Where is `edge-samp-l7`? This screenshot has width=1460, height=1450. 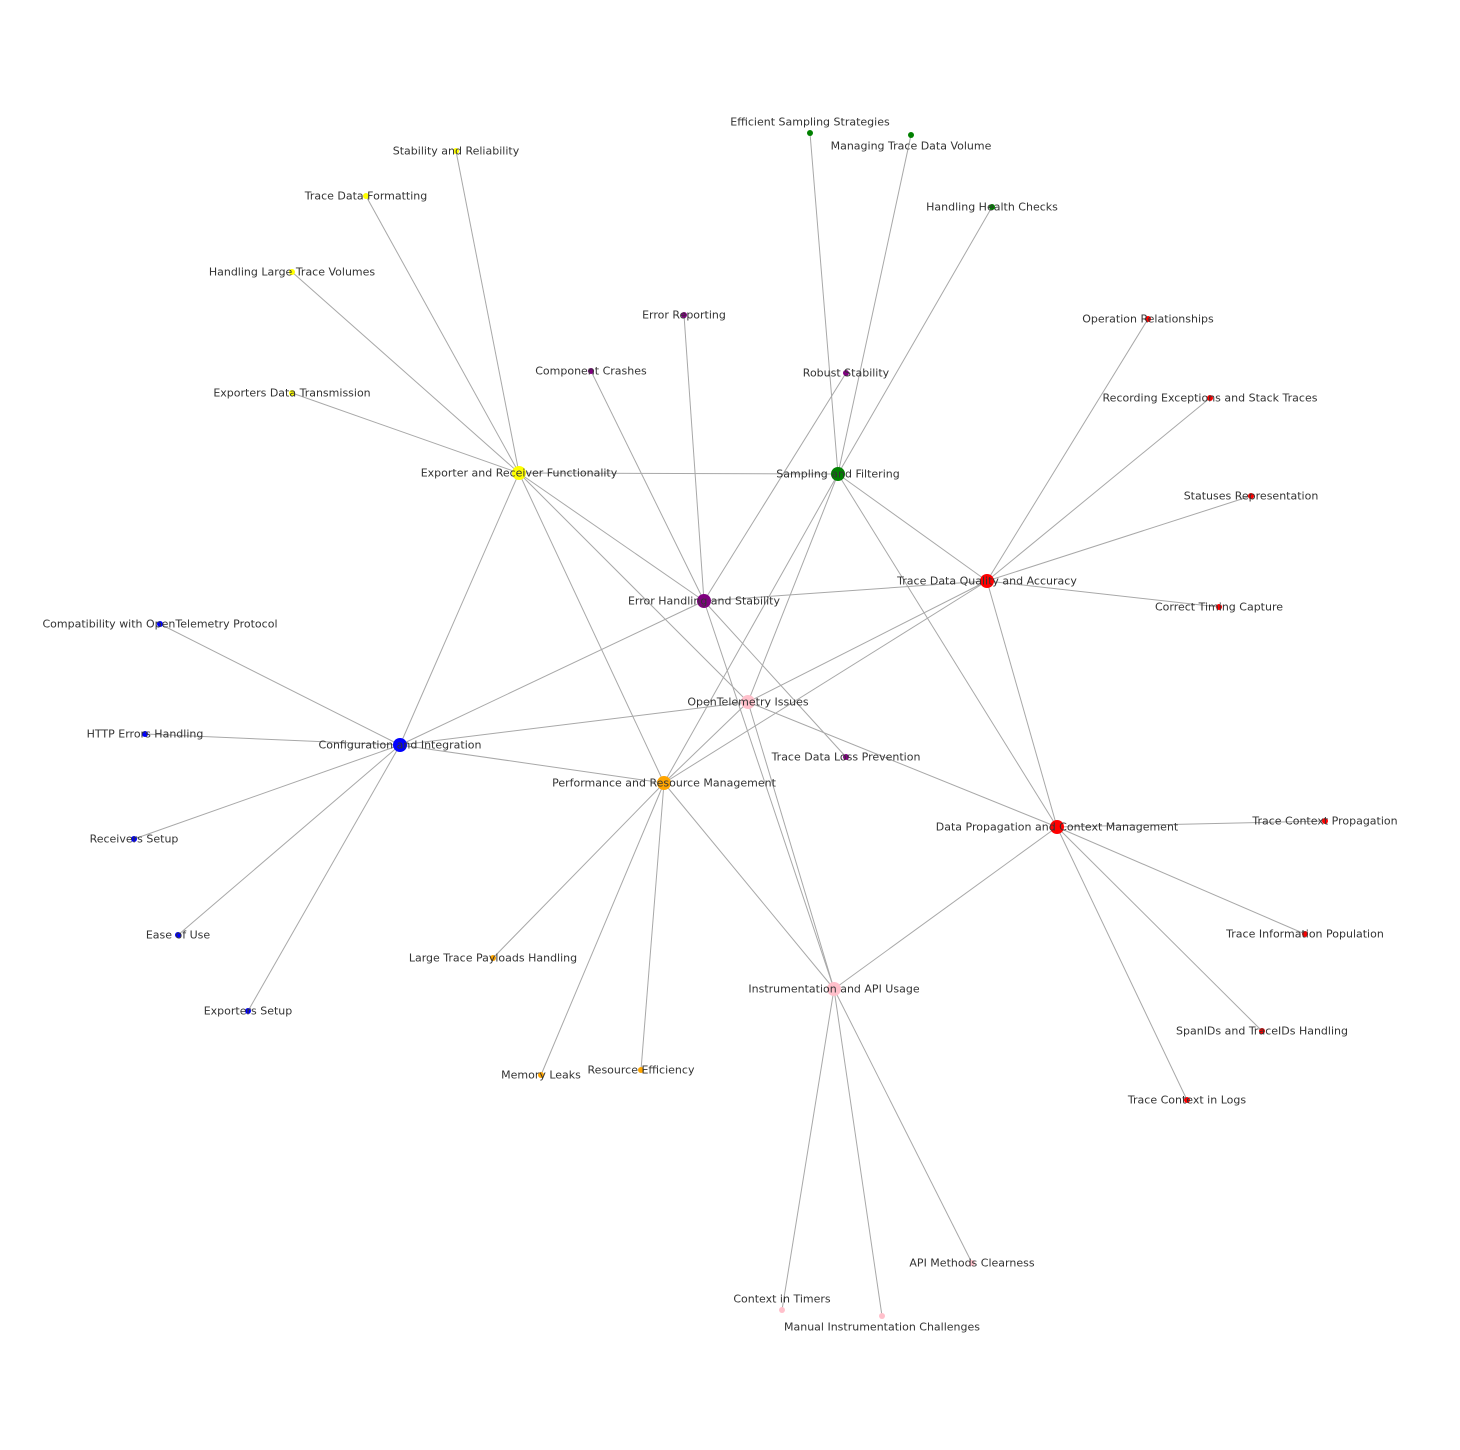
edge-samp-l7 is located at coordinates (915, 340).